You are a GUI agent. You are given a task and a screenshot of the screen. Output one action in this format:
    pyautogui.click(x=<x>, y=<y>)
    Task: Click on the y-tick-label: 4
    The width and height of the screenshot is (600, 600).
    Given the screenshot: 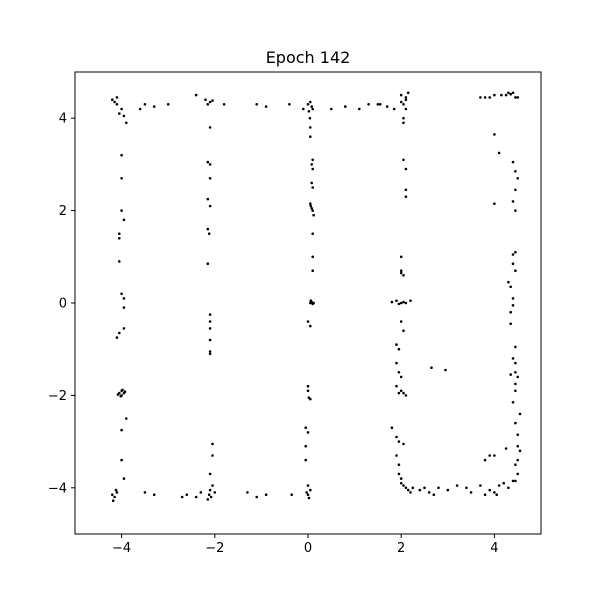 What is the action you would take?
    pyautogui.click(x=63, y=119)
    